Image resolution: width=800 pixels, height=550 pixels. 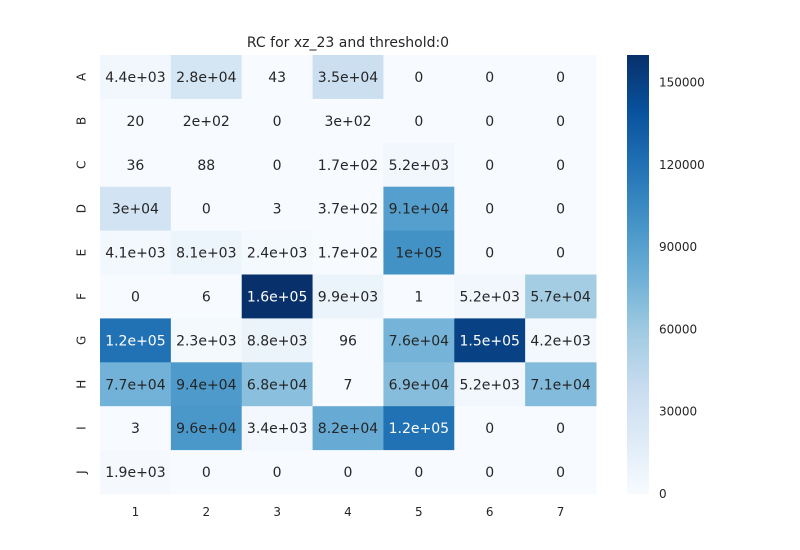 What do you see at coordinates (277, 254) in the screenshot?
I see `cell-annotation: 2.4e+03` at bounding box center [277, 254].